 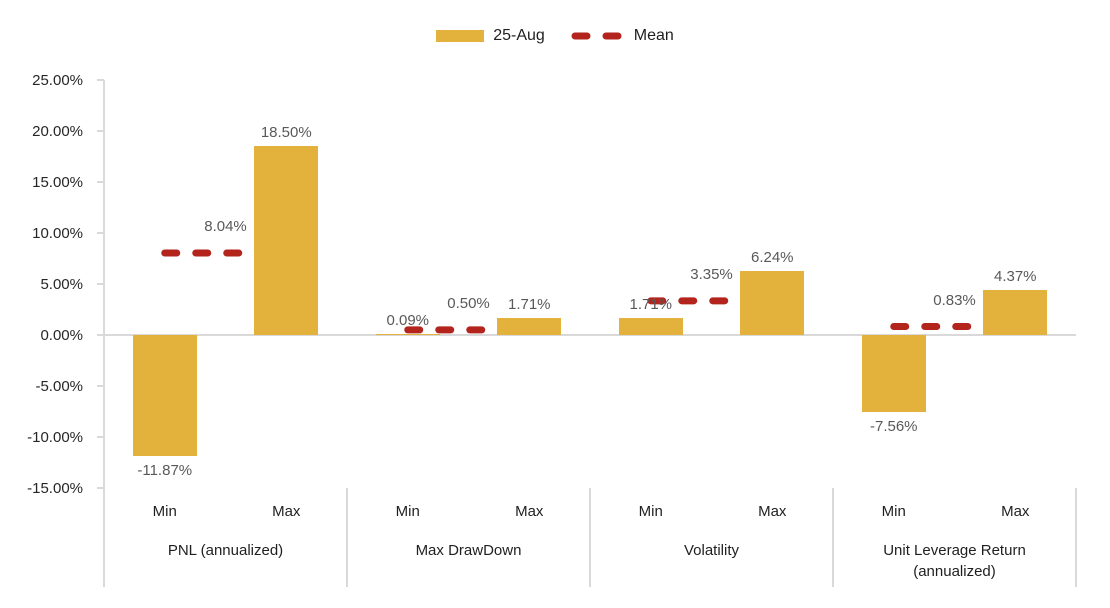 I want to click on y-axis-label: 25.00%, so click(x=57, y=80).